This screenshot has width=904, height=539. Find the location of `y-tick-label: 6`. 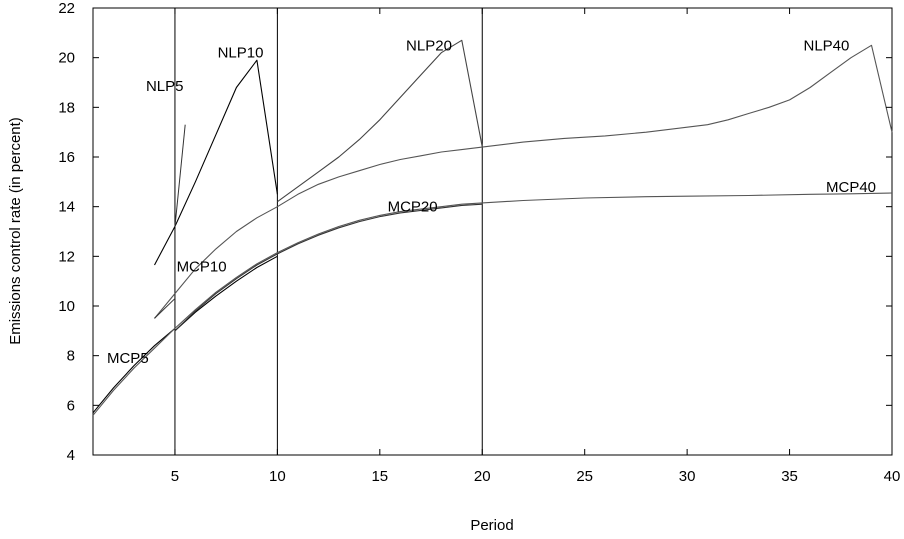

y-tick-label: 6 is located at coordinates (71, 405).